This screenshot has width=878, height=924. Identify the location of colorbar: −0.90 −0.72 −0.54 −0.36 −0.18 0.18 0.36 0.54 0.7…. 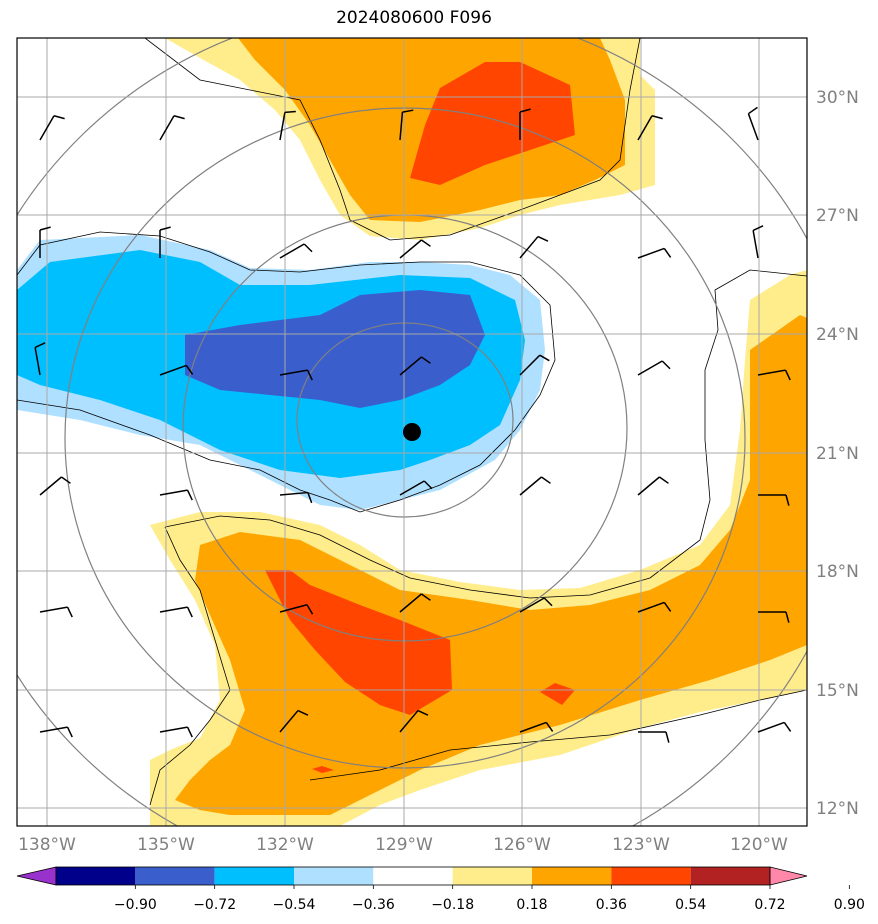
(440, 889).